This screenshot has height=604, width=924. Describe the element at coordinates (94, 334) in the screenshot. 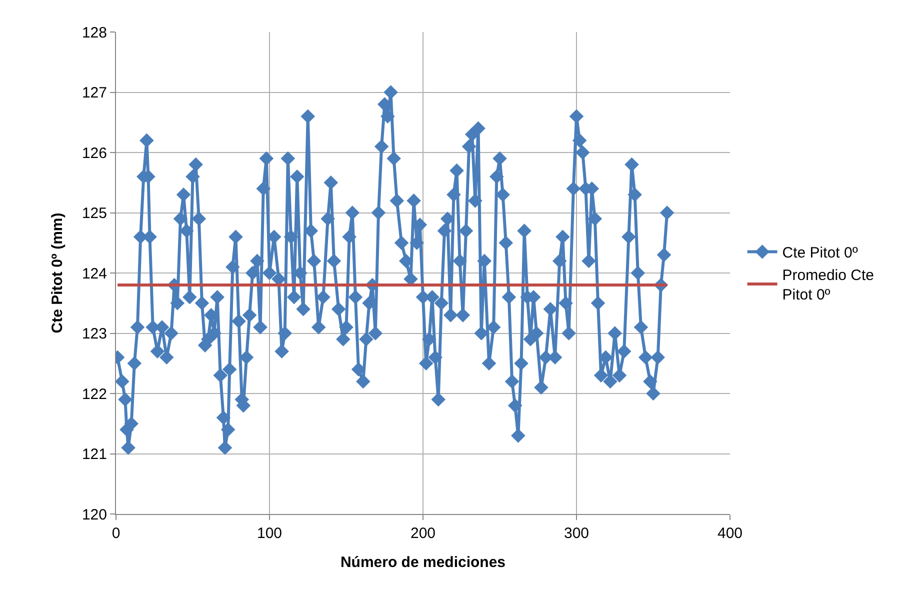

I see `y-tick-label: 123` at that location.